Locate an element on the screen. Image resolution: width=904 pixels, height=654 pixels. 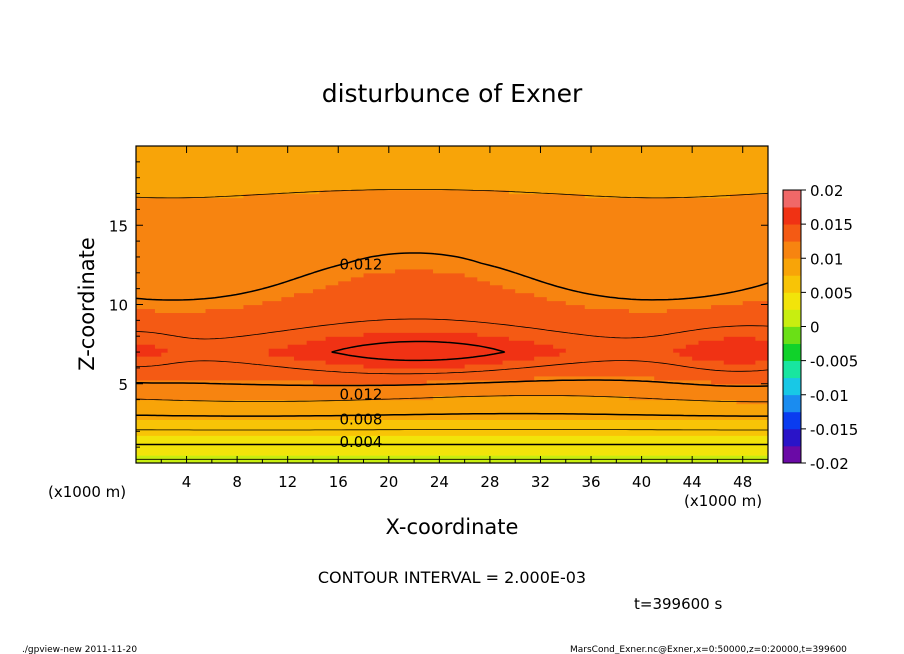
y-tick-label: 15 is located at coordinates (118, 226).